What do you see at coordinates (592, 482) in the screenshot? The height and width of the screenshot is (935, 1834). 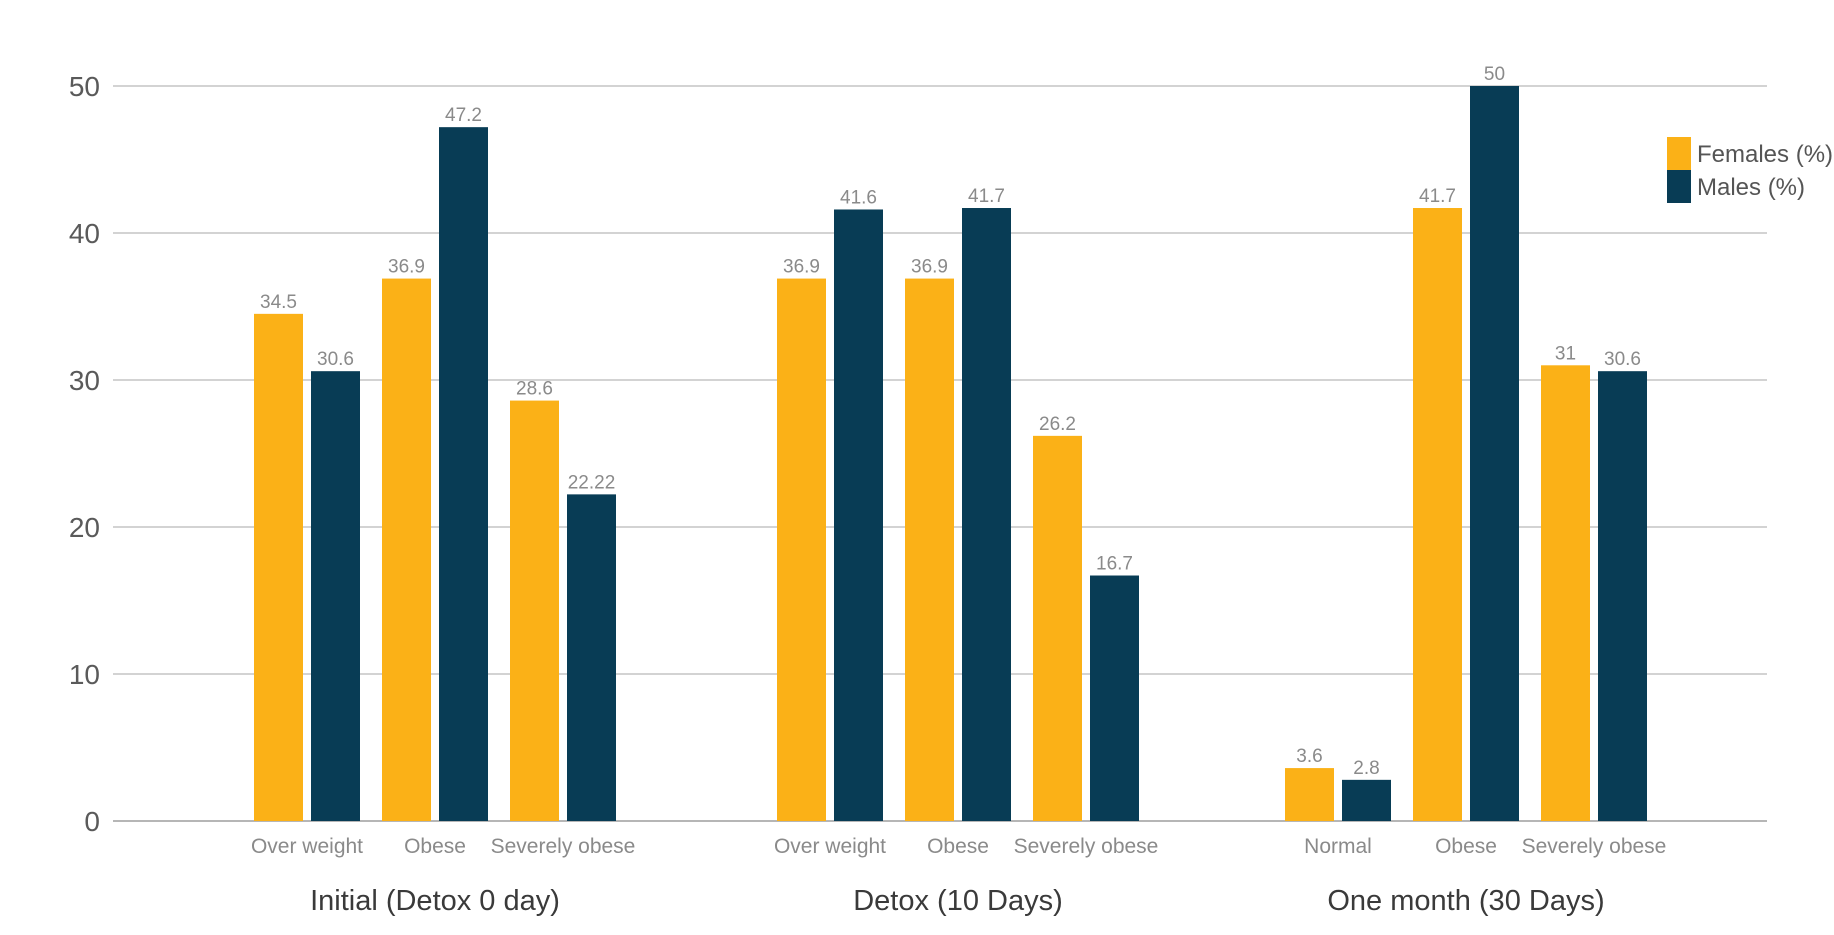 I see `data-label: 22.22` at bounding box center [592, 482].